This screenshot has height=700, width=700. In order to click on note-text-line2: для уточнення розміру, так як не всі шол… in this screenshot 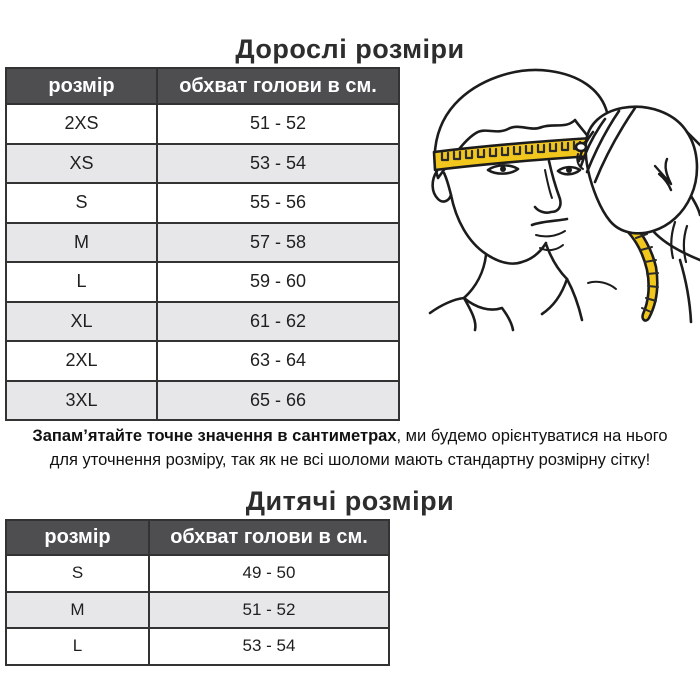, I will do `click(350, 459)`.